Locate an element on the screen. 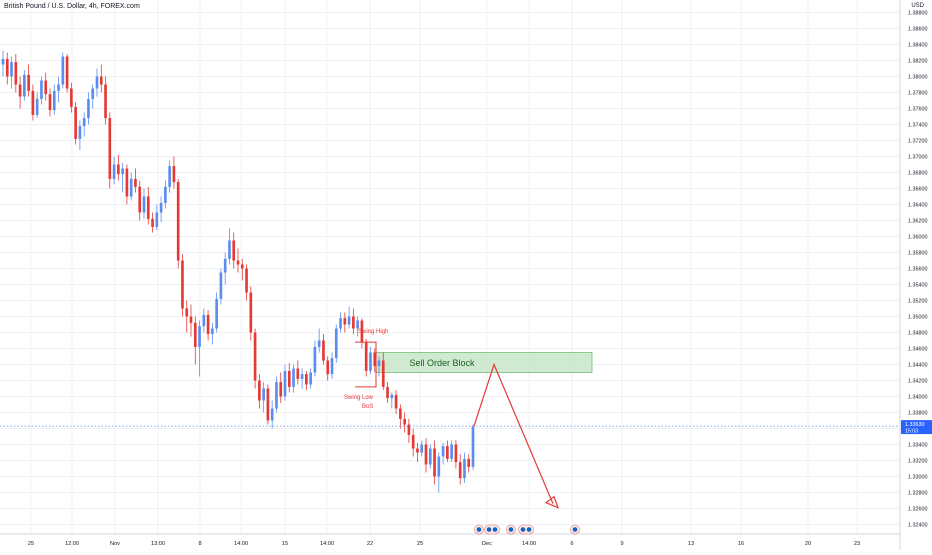 The height and width of the screenshot is (555, 932). y-tick-label: 1.37400 is located at coordinates (918, 126).